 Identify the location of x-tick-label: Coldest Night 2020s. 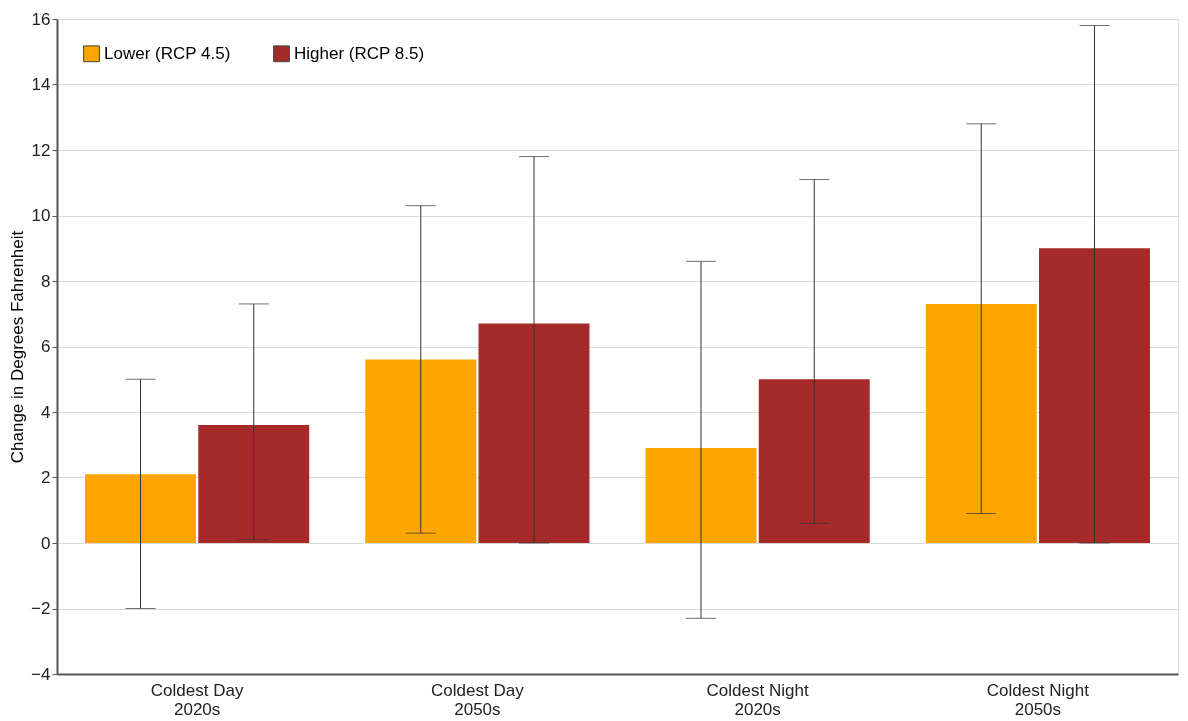
(757, 699).